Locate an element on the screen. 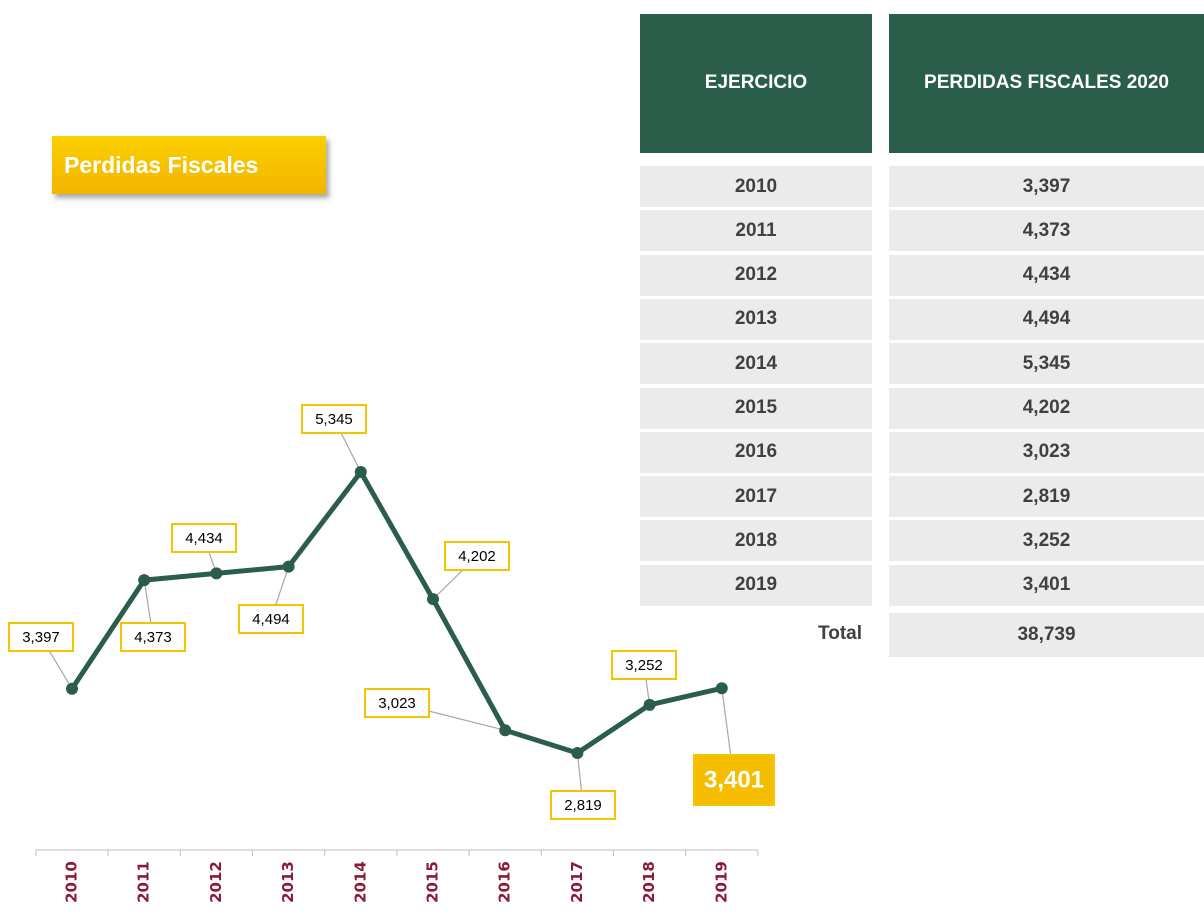 The image size is (1204, 916). data-label-text: 4,434 is located at coordinates (204, 538).